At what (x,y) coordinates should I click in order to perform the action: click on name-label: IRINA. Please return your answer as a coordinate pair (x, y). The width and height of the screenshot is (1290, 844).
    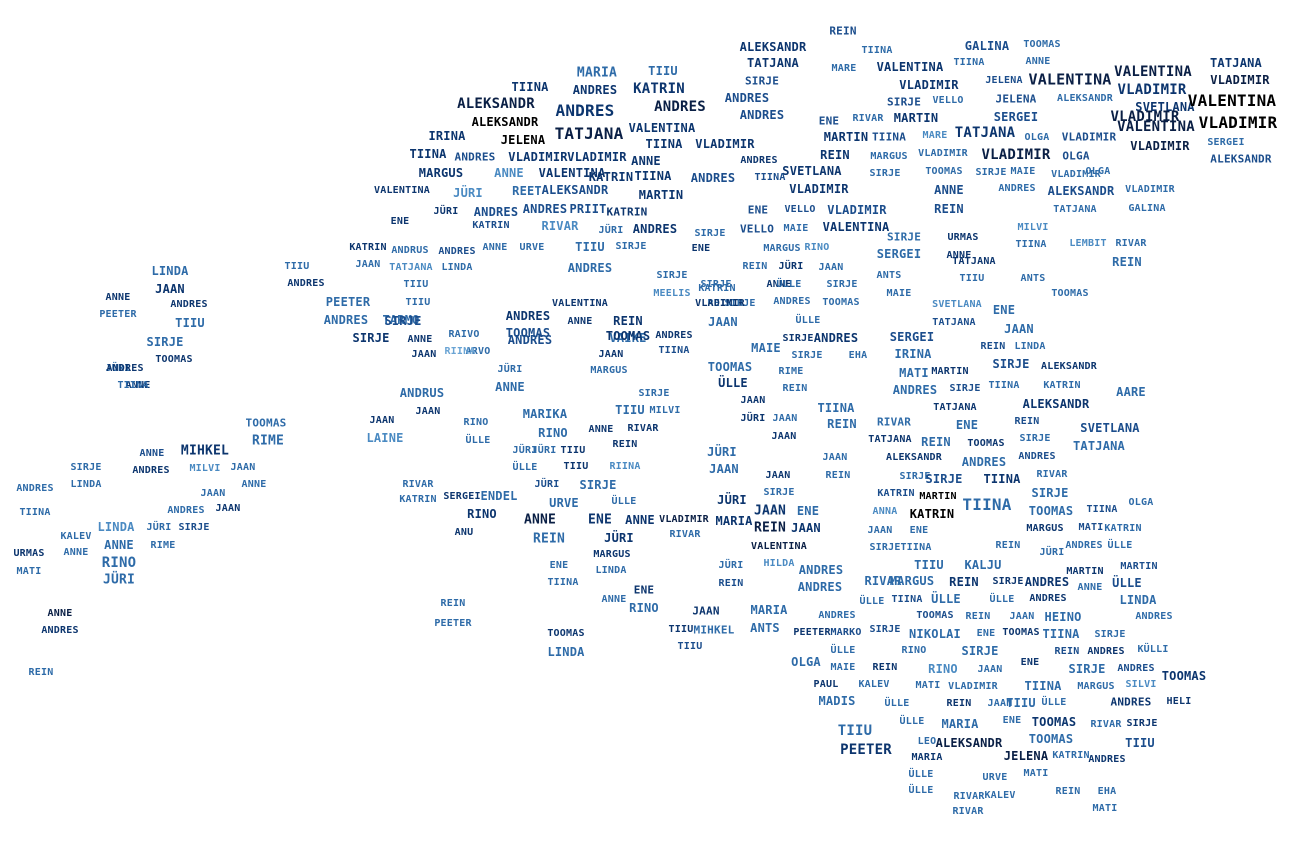
    Looking at the image, I should click on (913, 354).